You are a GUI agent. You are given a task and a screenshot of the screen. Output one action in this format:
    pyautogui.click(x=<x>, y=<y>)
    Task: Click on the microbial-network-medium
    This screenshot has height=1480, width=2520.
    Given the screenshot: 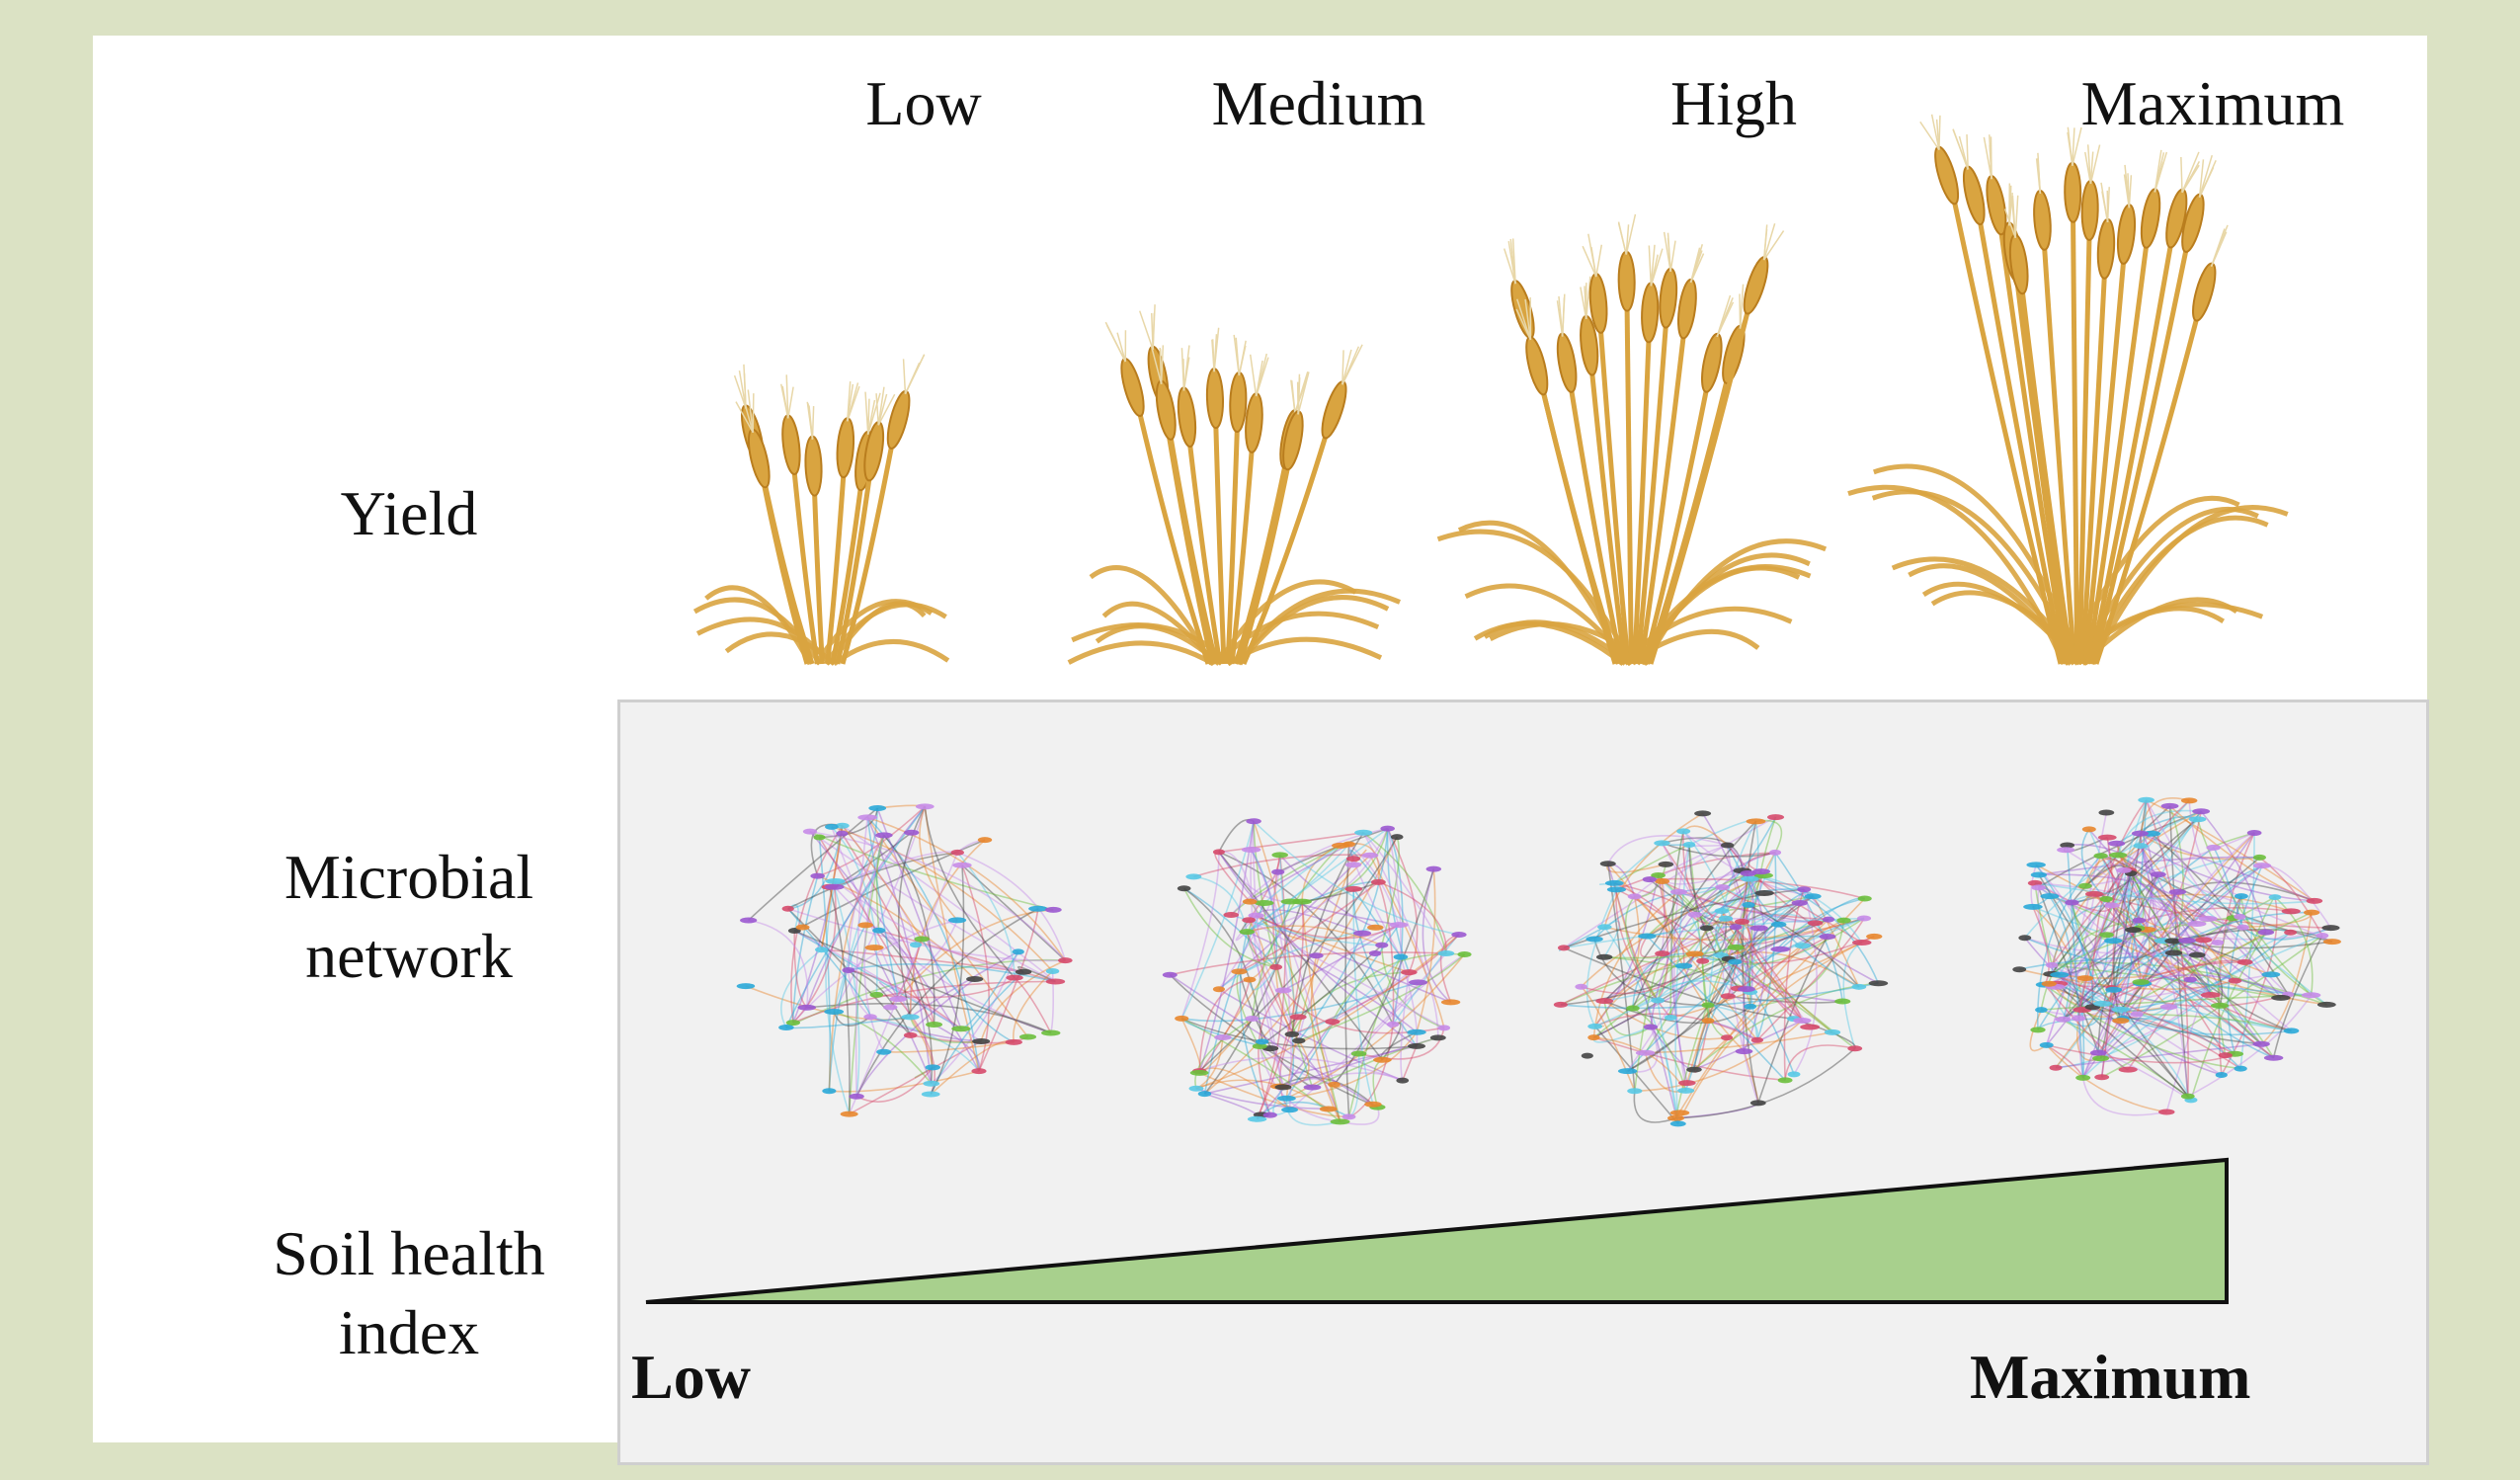 What is the action you would take?
    pyautogui.click(x=1317, y=972)
    